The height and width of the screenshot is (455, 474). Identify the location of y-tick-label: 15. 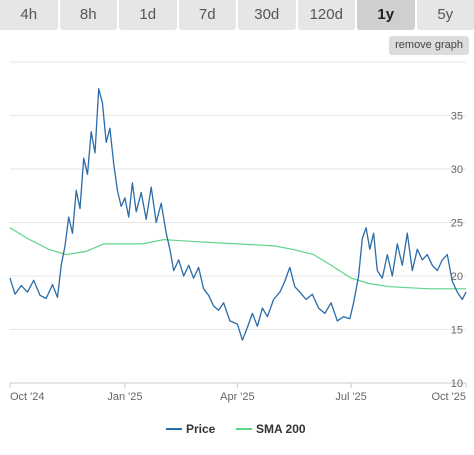
(457, 331).